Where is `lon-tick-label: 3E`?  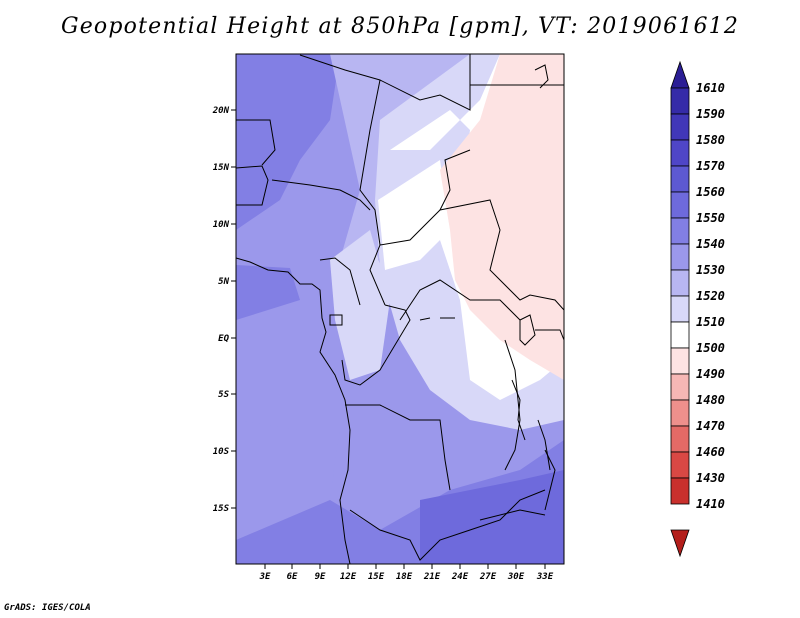
lon-tick-label: 3E is located at coordinates (265, 577).